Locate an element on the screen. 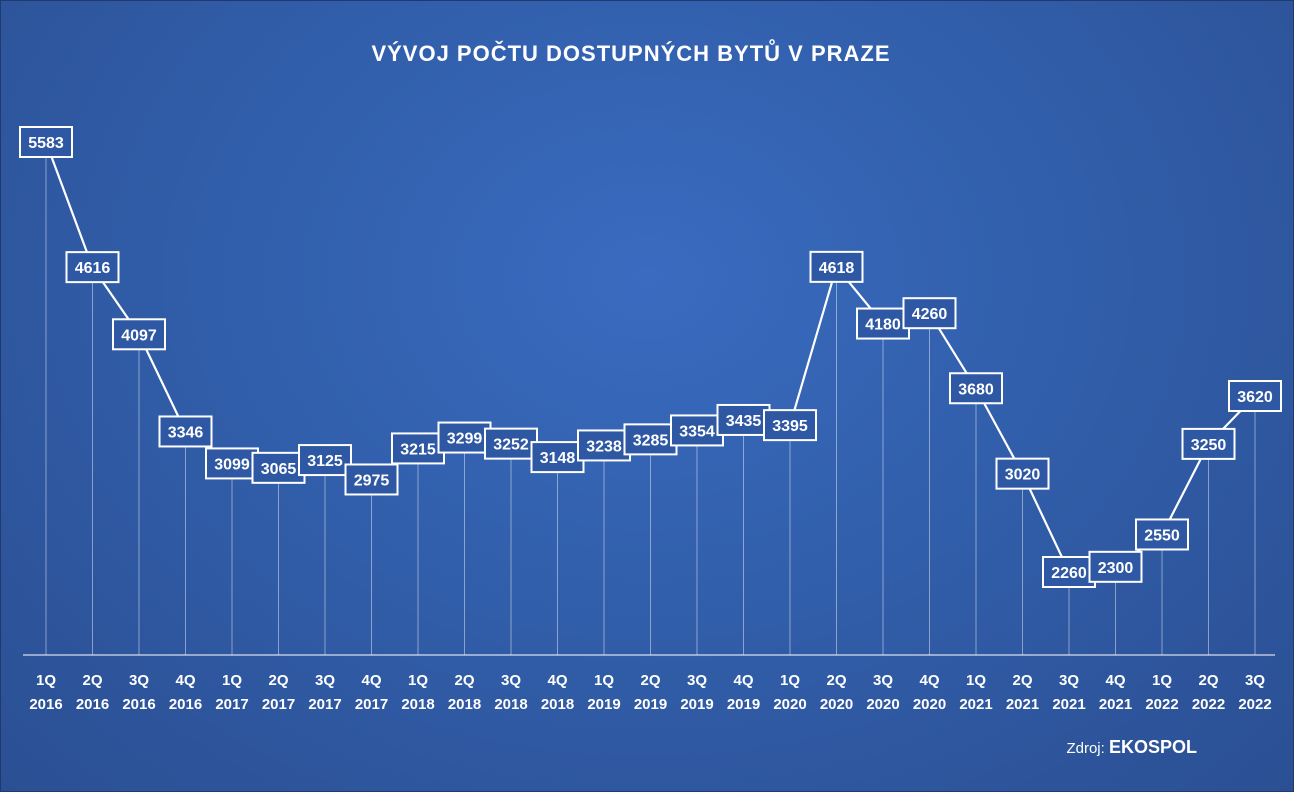  x-tick-label: 4Q 2019 is located at coordinates (743, 692).